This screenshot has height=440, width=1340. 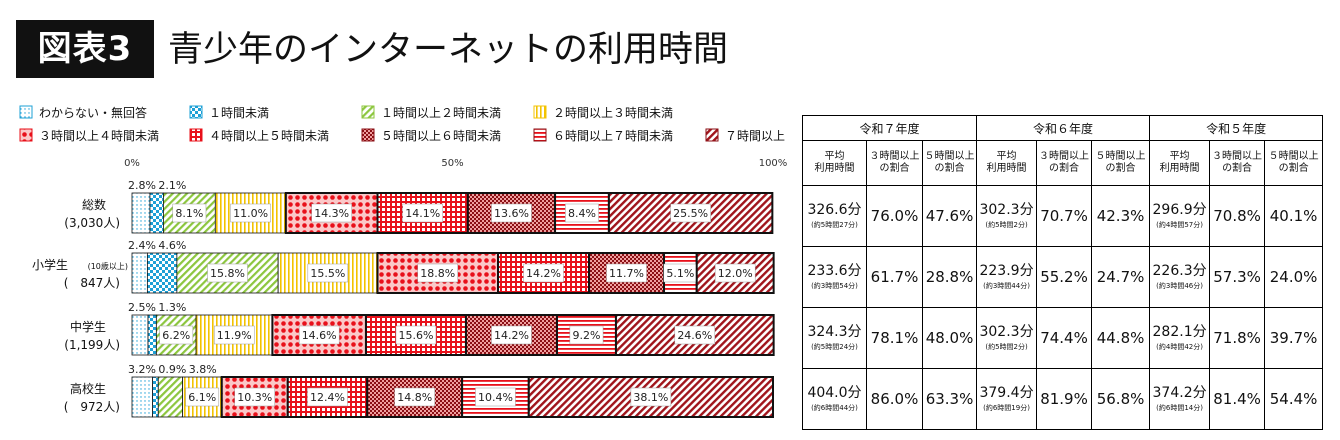 What do you see at coordinates (1294, 216) in the screenshot?
I see `percentage-cell: 40.1%` at bounding box center [1294, 216].